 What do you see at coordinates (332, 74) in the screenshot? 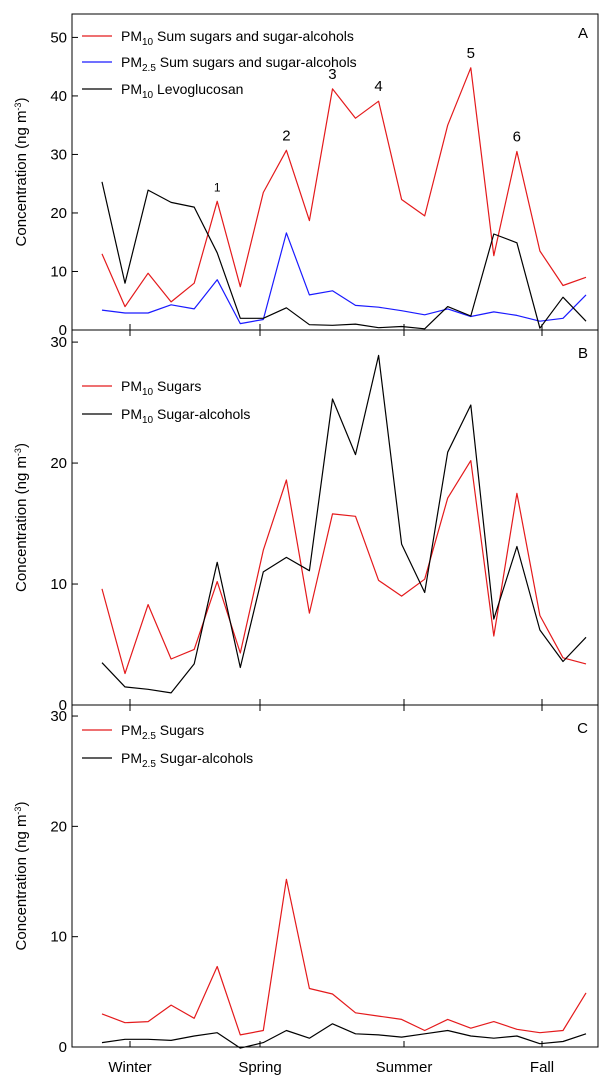
I see `peak-annotation: 3` at bounding box center [332, 74].